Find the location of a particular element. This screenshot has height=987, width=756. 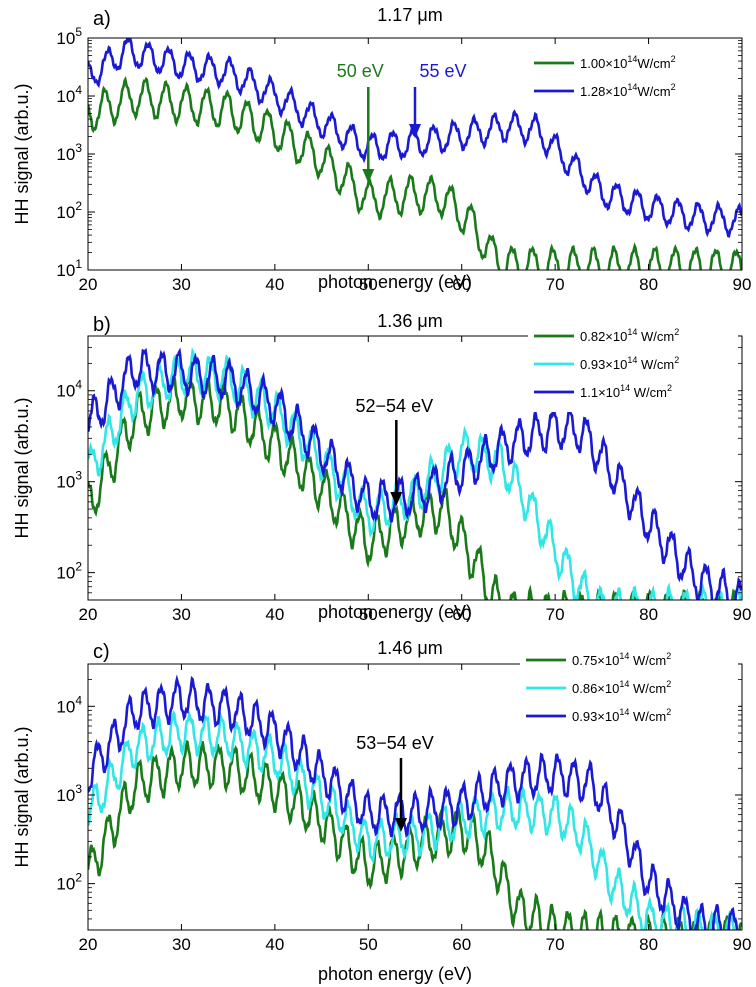

panel-label: b) is located at coordinates (102, 325).